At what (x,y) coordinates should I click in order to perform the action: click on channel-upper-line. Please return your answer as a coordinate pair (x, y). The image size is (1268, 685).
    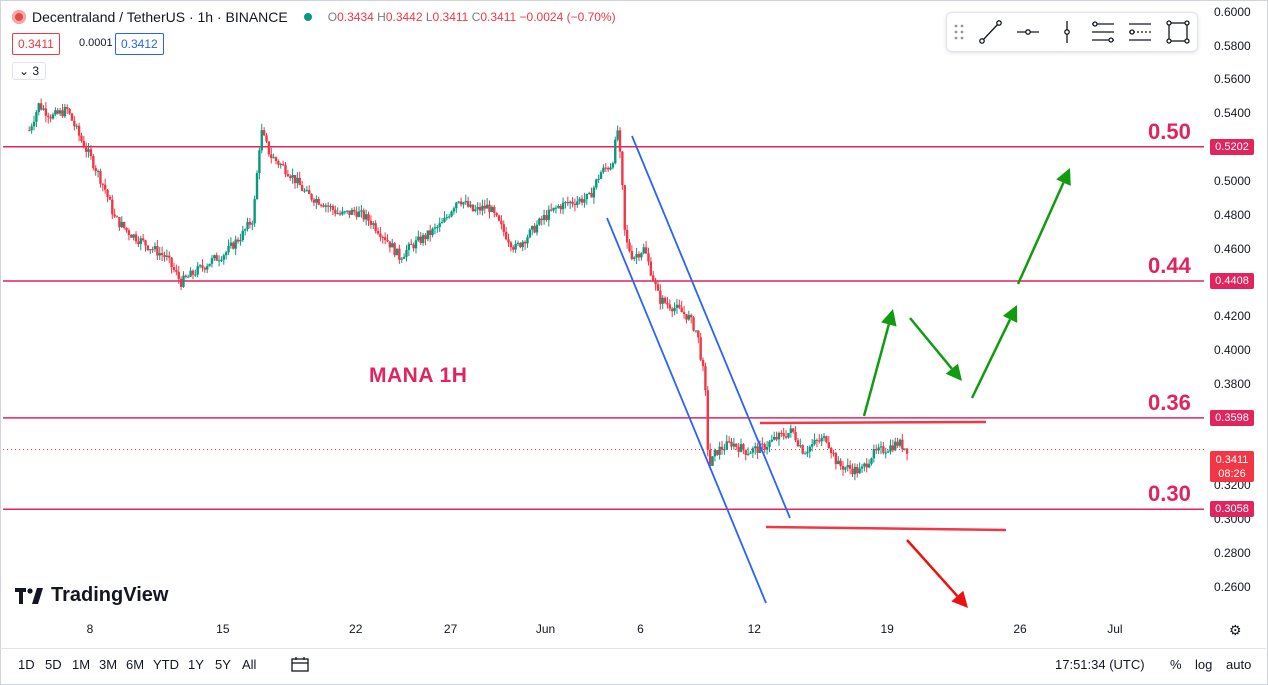
    Looking at the image, I should click on (711, 327).